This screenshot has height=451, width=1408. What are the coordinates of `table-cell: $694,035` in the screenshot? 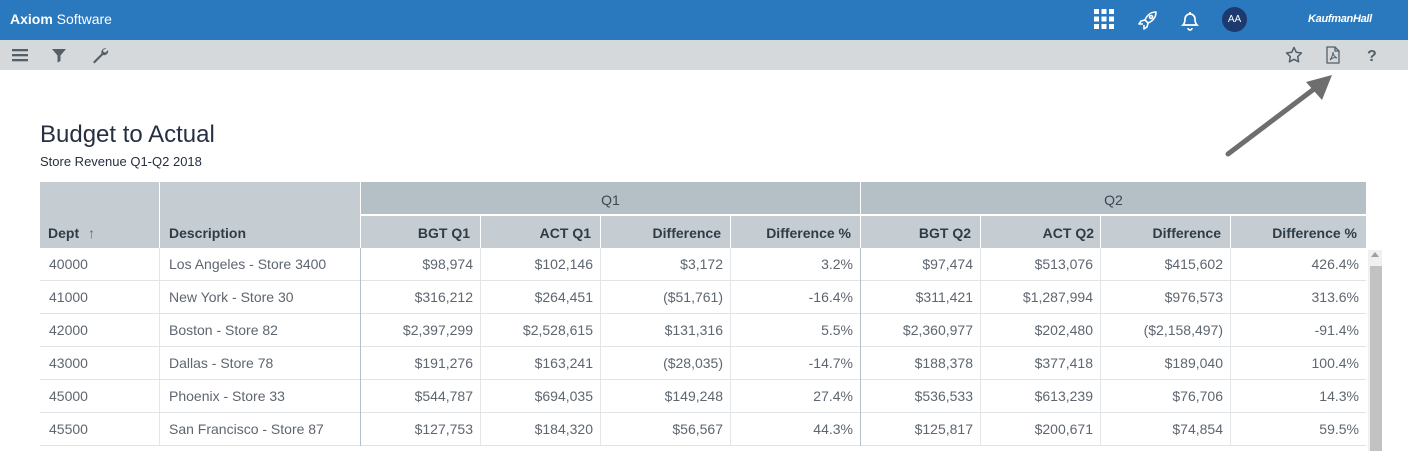 It's located at (563, 396).